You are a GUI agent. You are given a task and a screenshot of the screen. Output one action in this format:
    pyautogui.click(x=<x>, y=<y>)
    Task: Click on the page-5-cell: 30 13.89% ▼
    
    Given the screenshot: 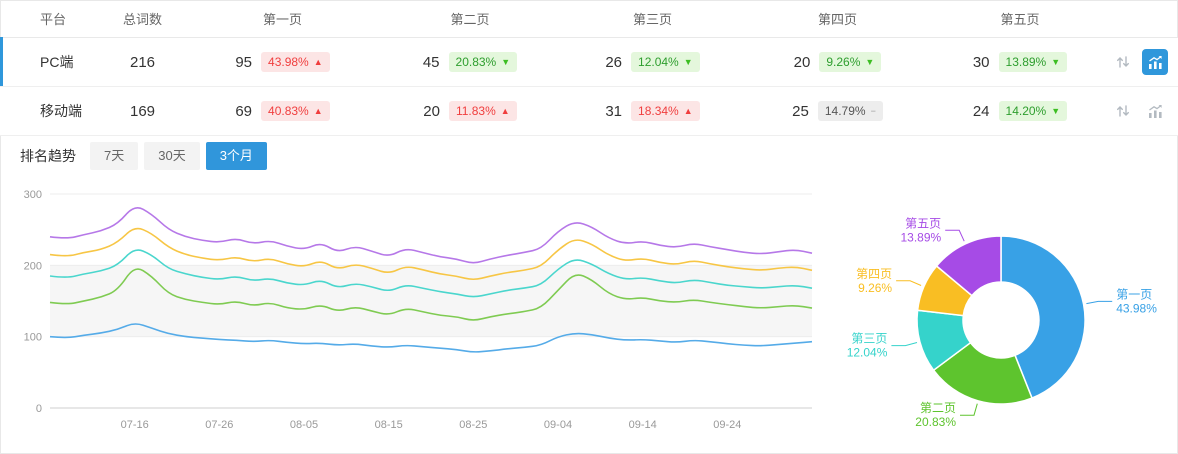 What is the action you would take?
    pyautogui.click(x=1020, y=62)
    